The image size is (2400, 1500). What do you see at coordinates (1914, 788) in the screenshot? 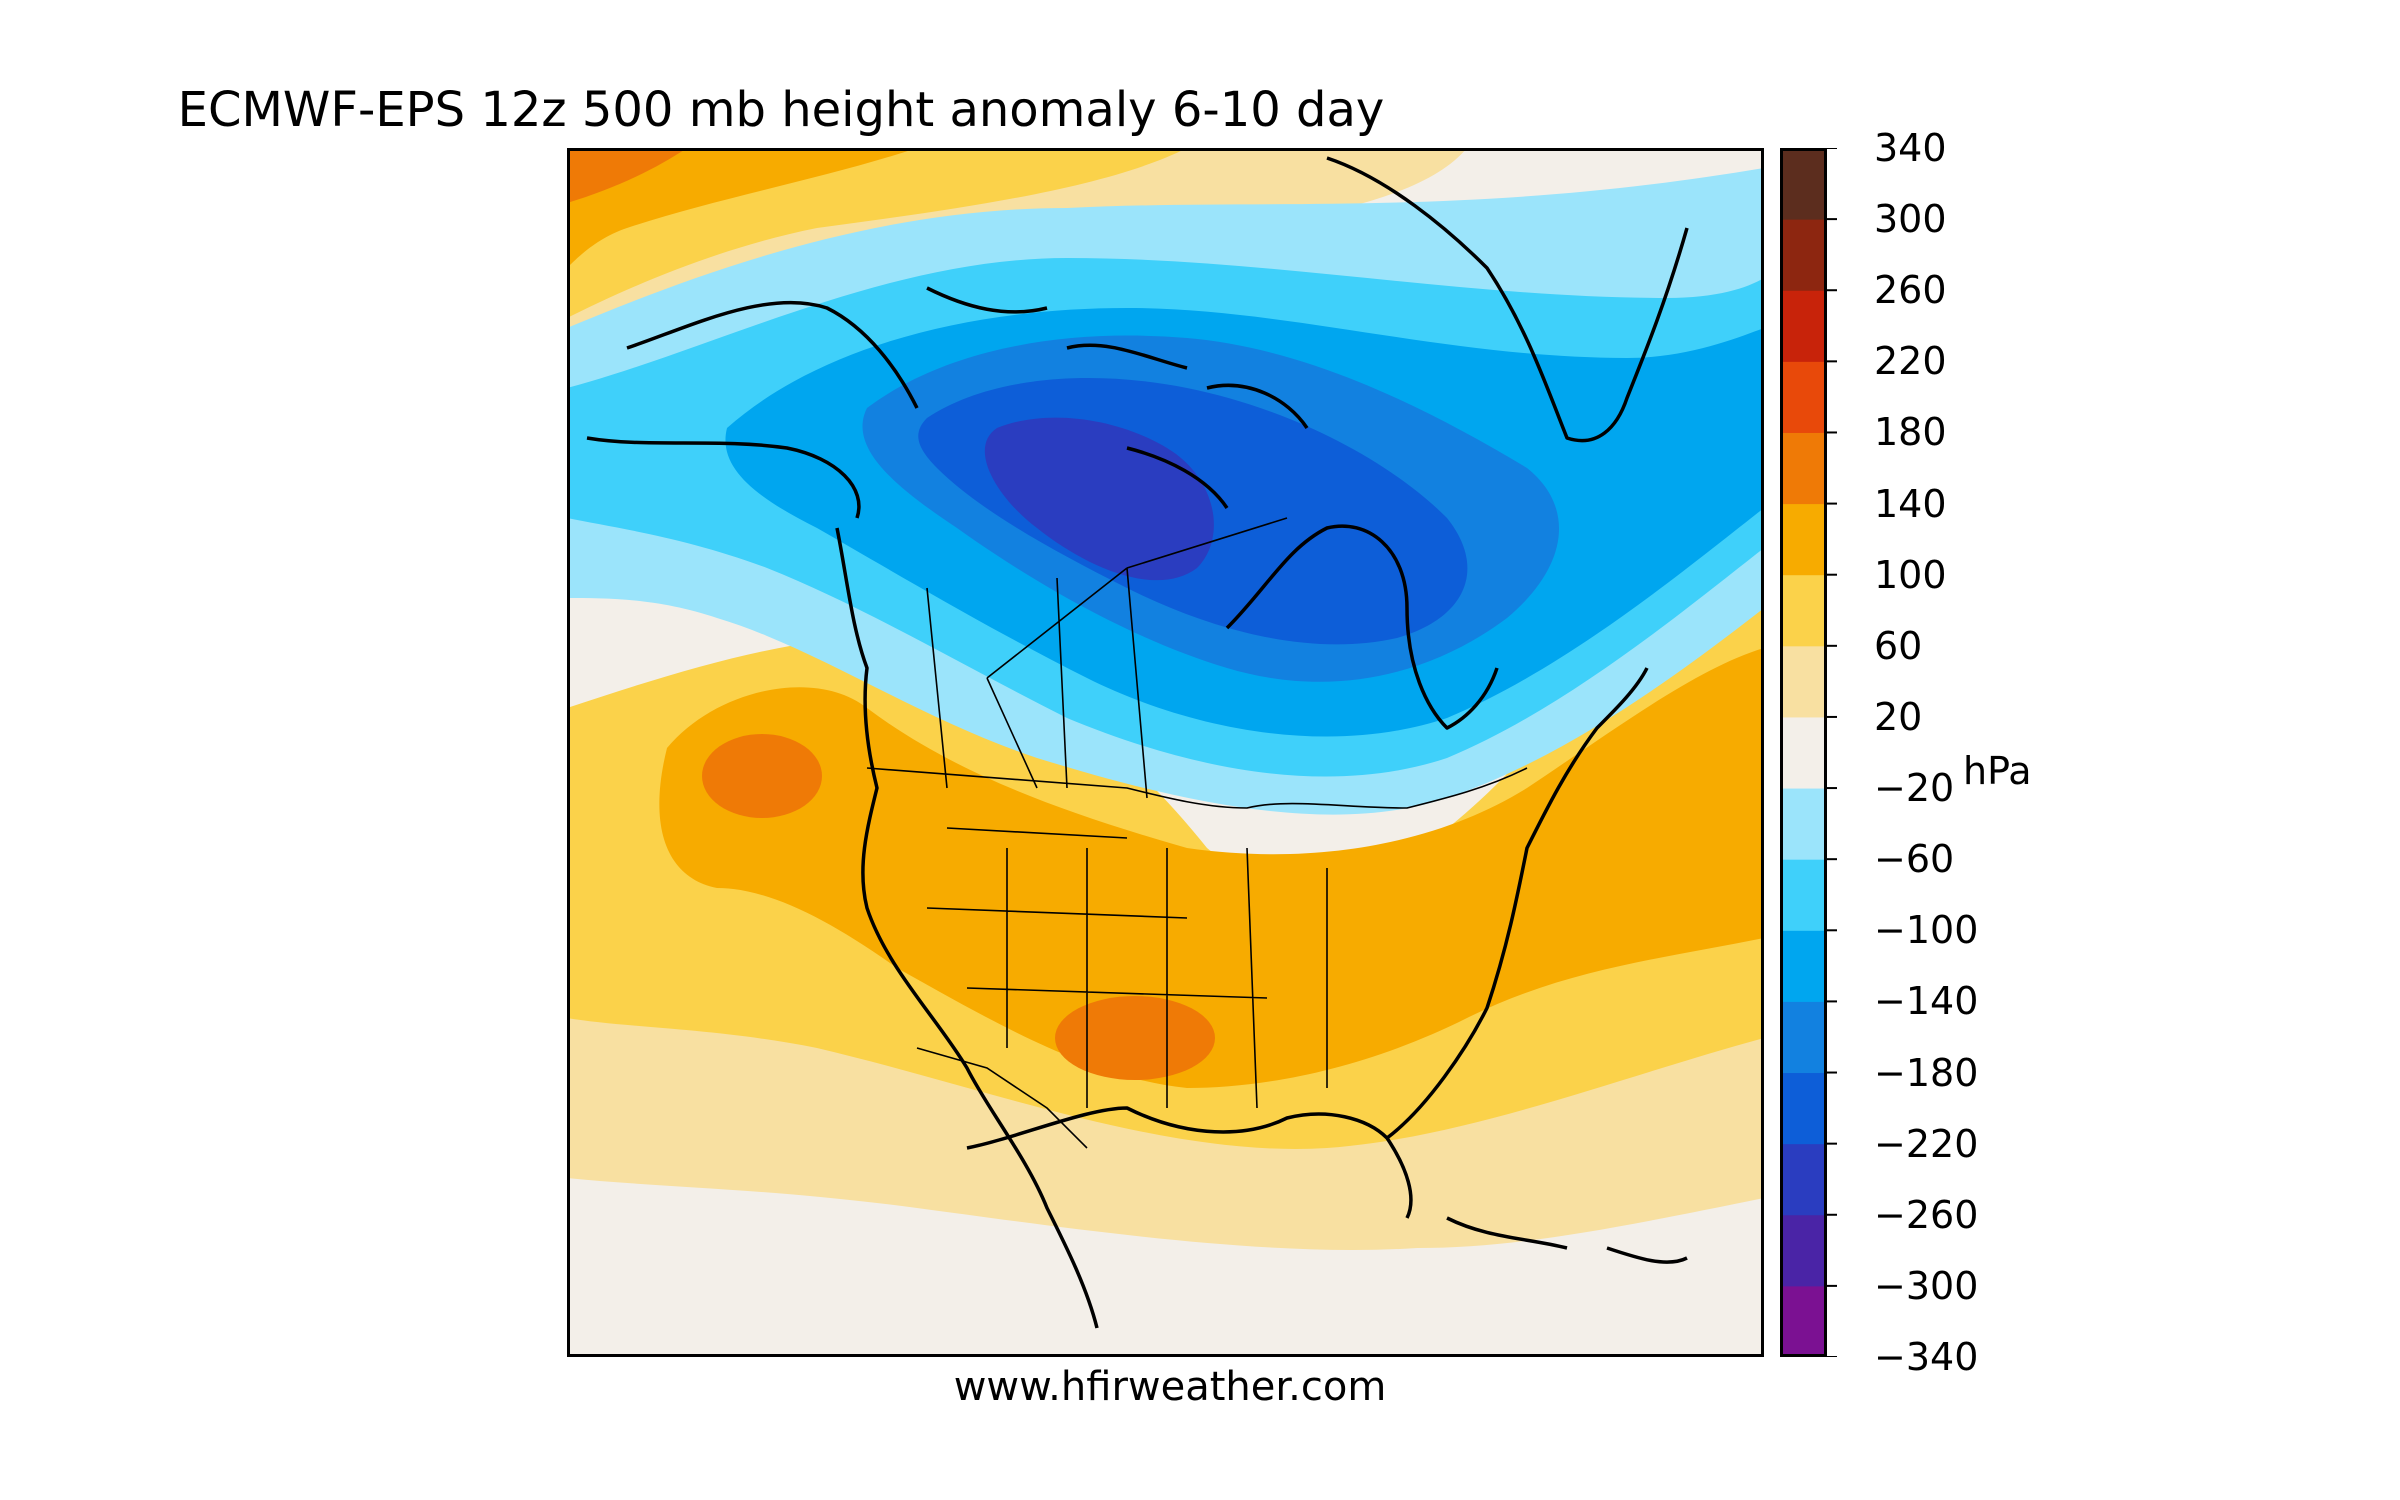
I see `colorbar-tick-label: −20` at bounding box center [1914, 788].